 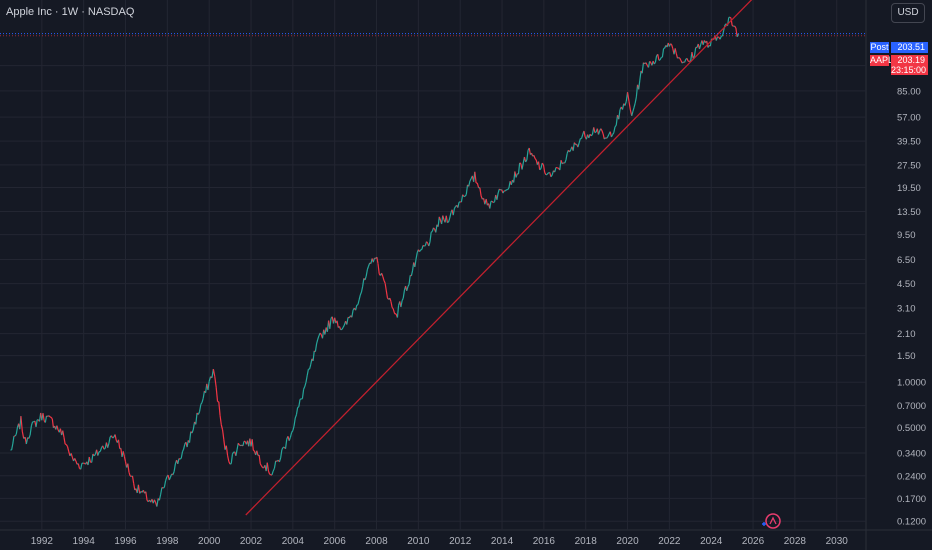 What do you see at coordinates (669, 541) in the screenshot?
I see `x-tick-label: 2022` at bounding box center [669, 541].